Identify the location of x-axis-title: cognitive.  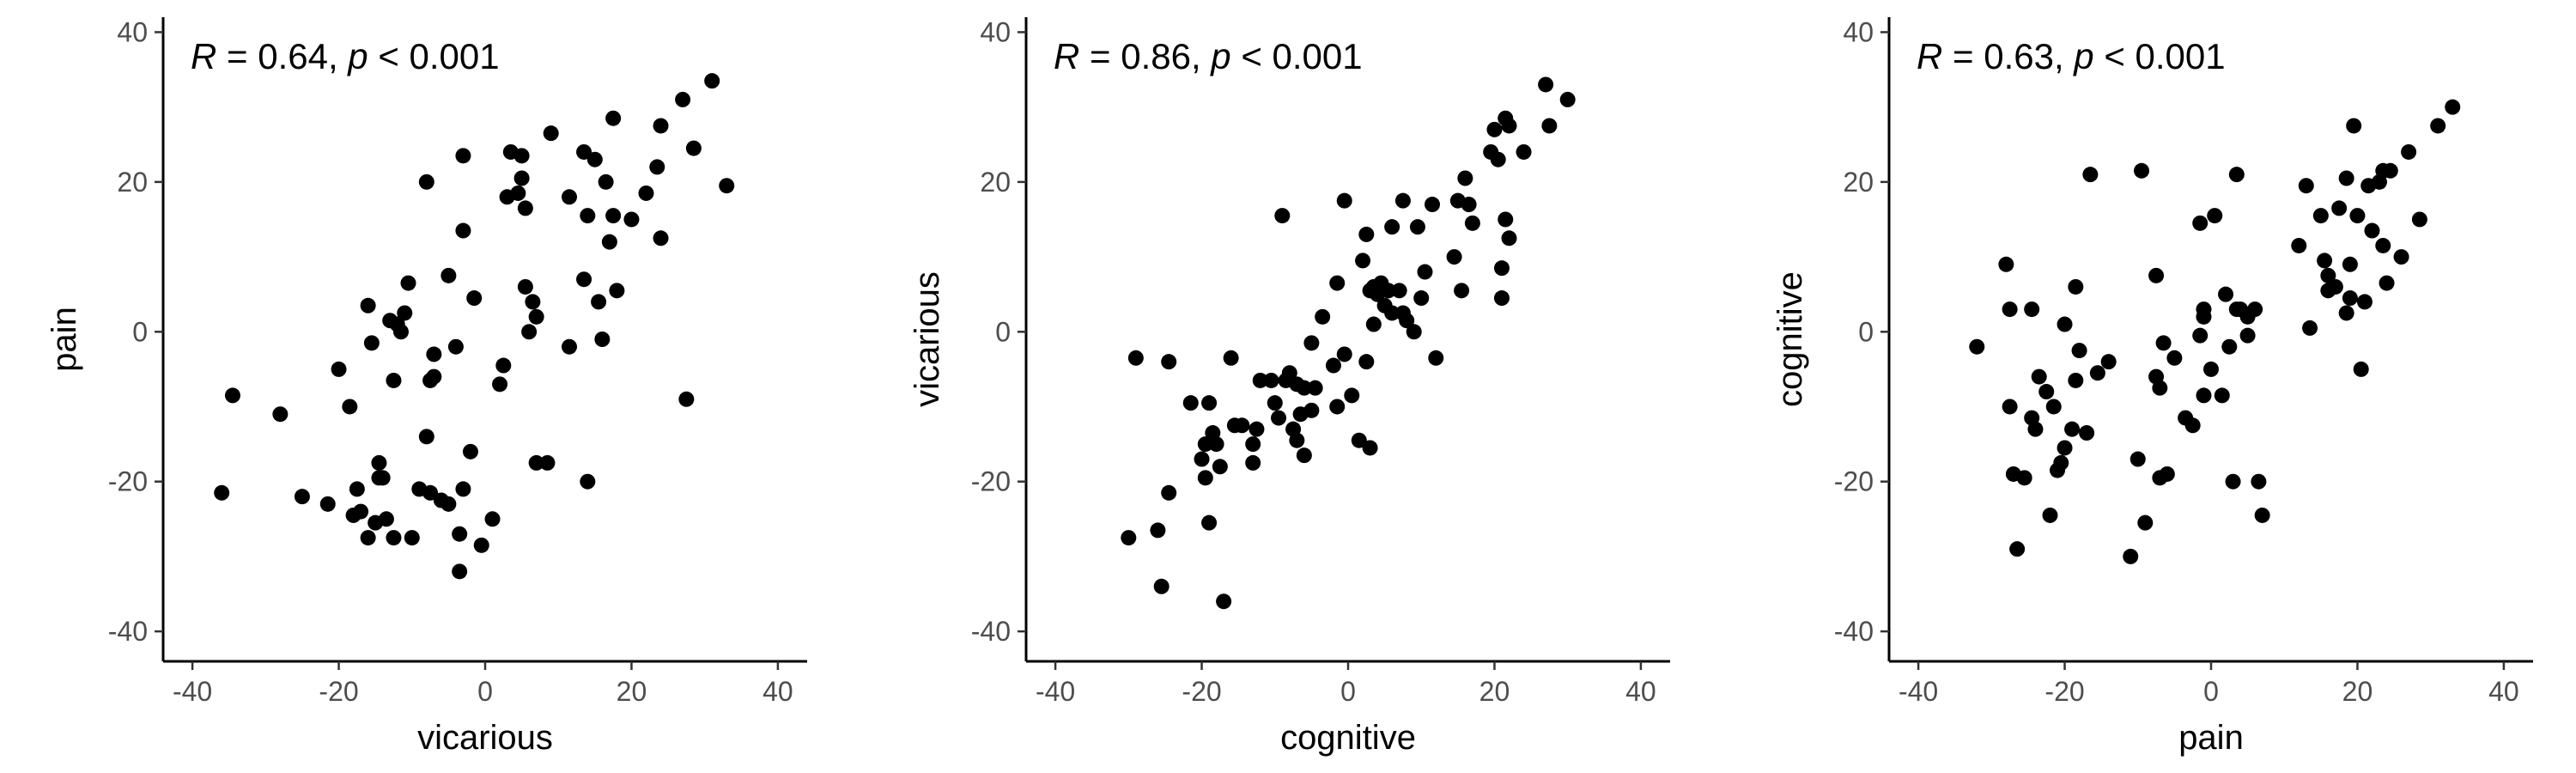
(1348, 738).